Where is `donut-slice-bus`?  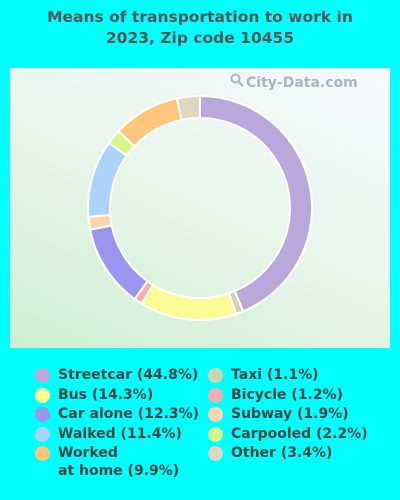
donut-slice-bus is located at coordinates (189, 302).